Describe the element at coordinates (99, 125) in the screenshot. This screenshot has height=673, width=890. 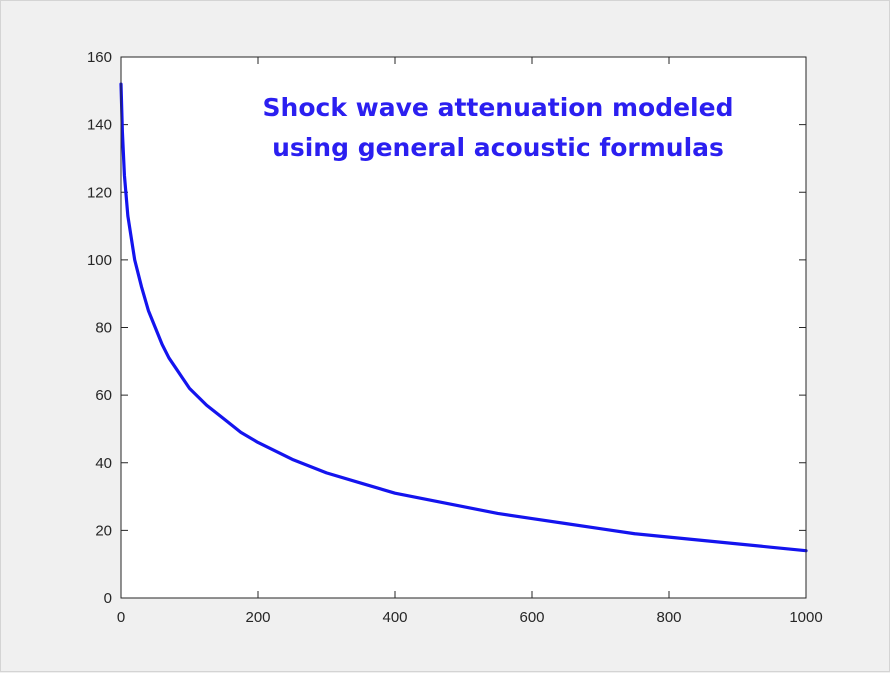
I see `y-tick-label: 140` at that location.